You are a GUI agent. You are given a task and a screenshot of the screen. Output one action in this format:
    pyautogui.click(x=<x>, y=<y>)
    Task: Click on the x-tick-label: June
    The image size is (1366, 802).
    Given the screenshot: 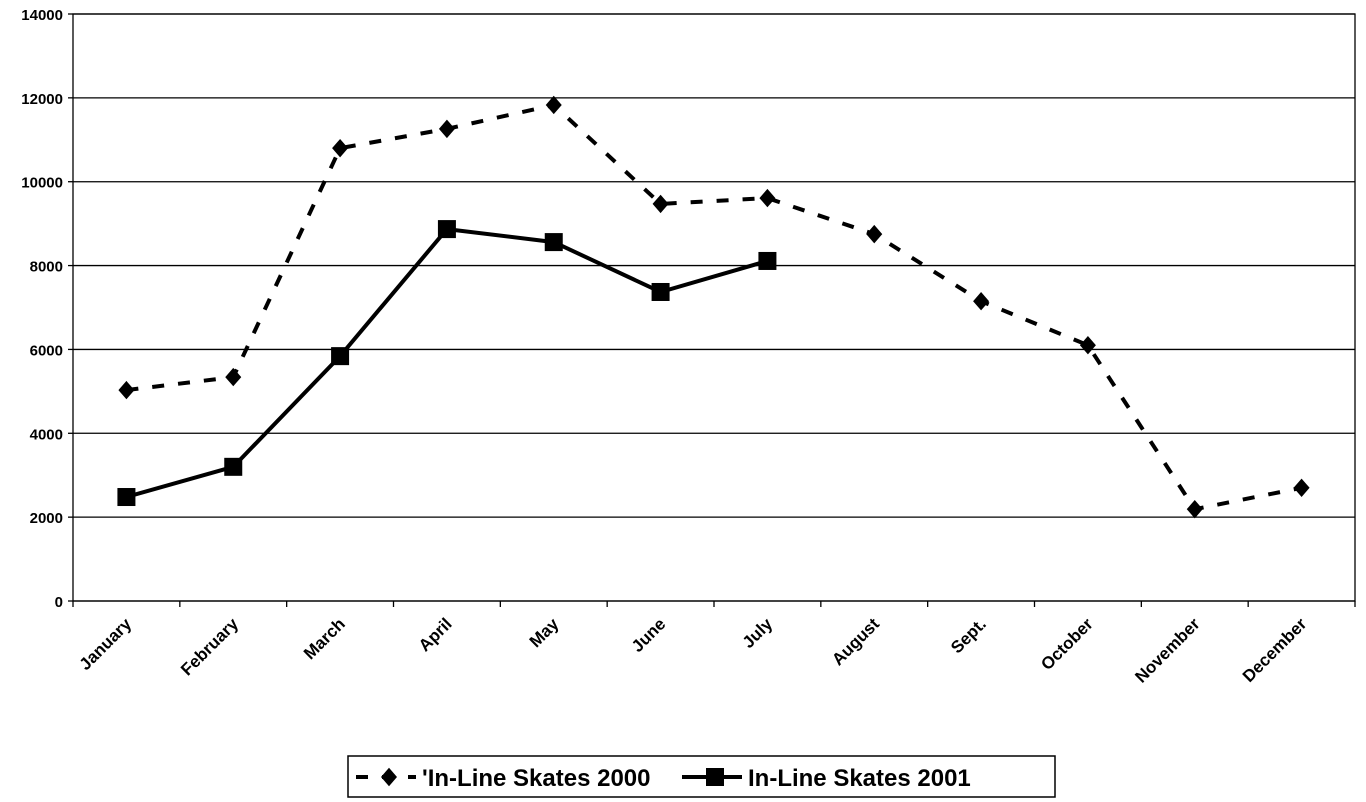 What is the action you would take?
    pyautogui.click(x=648, y=634)
    